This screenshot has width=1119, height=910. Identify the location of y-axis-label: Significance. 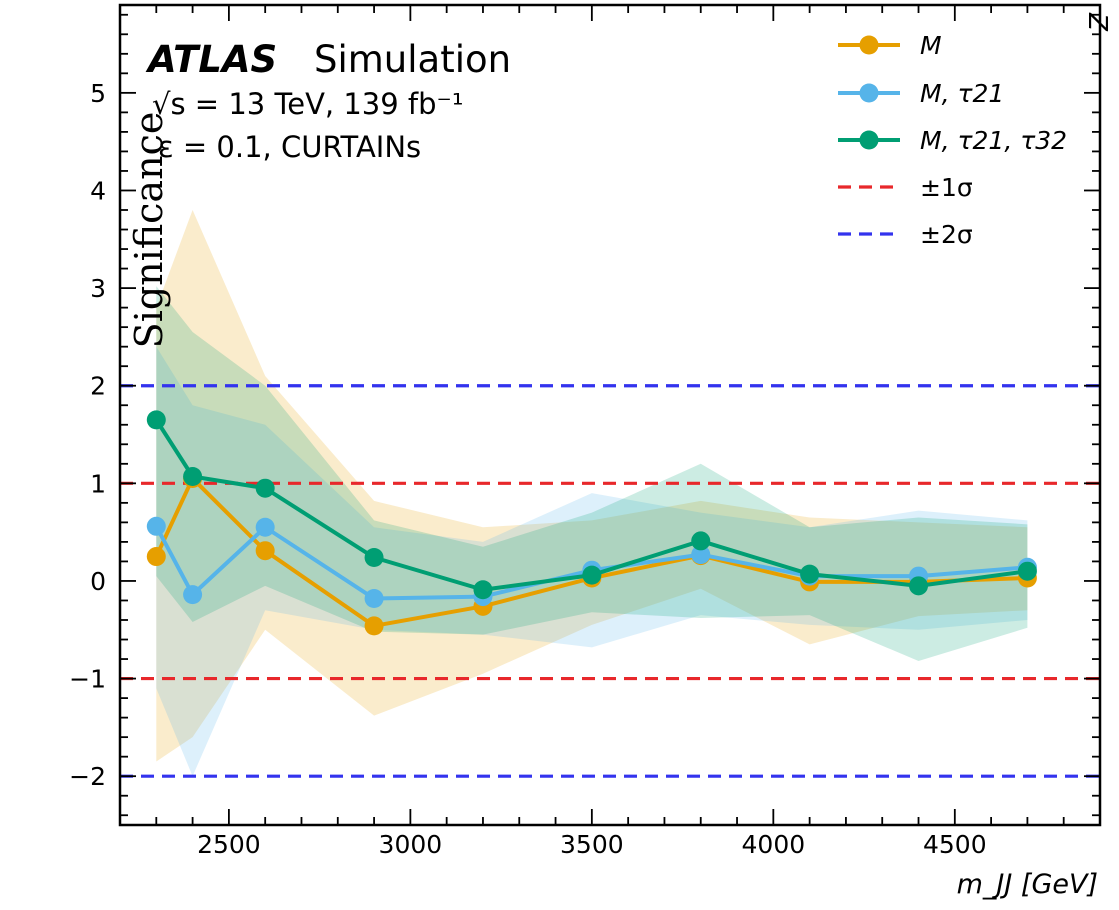
(149, 230).